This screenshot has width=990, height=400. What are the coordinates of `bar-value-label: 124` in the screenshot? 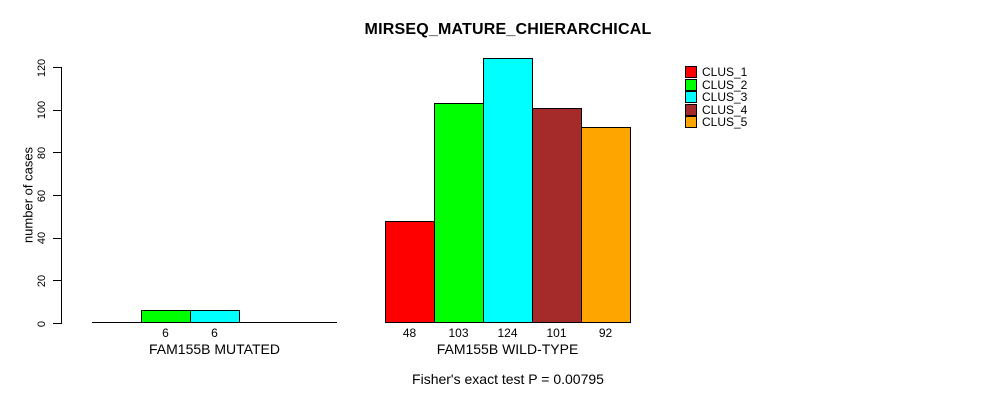 It's located at (507, 333).